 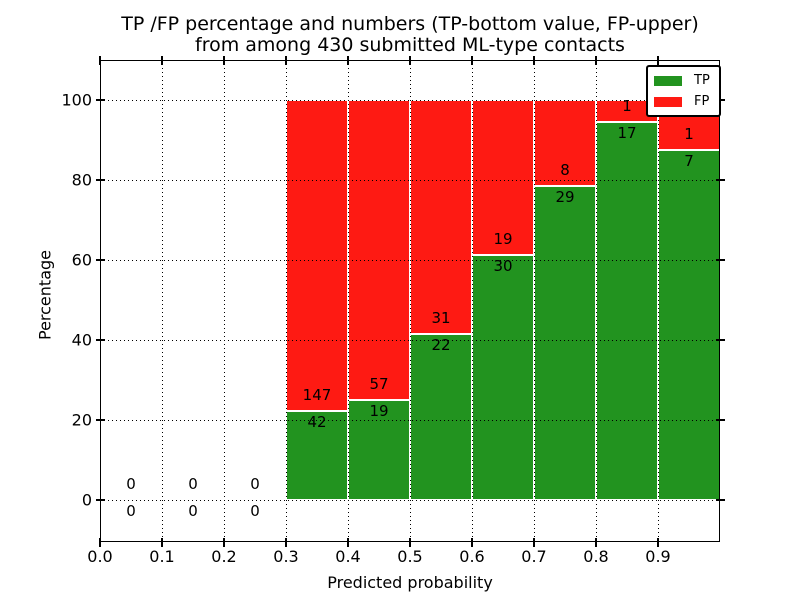 What do you see at coordinates (565, 170) in the screenshot?
I see `fp-count-label: 8` at bounding box center [565, 170].